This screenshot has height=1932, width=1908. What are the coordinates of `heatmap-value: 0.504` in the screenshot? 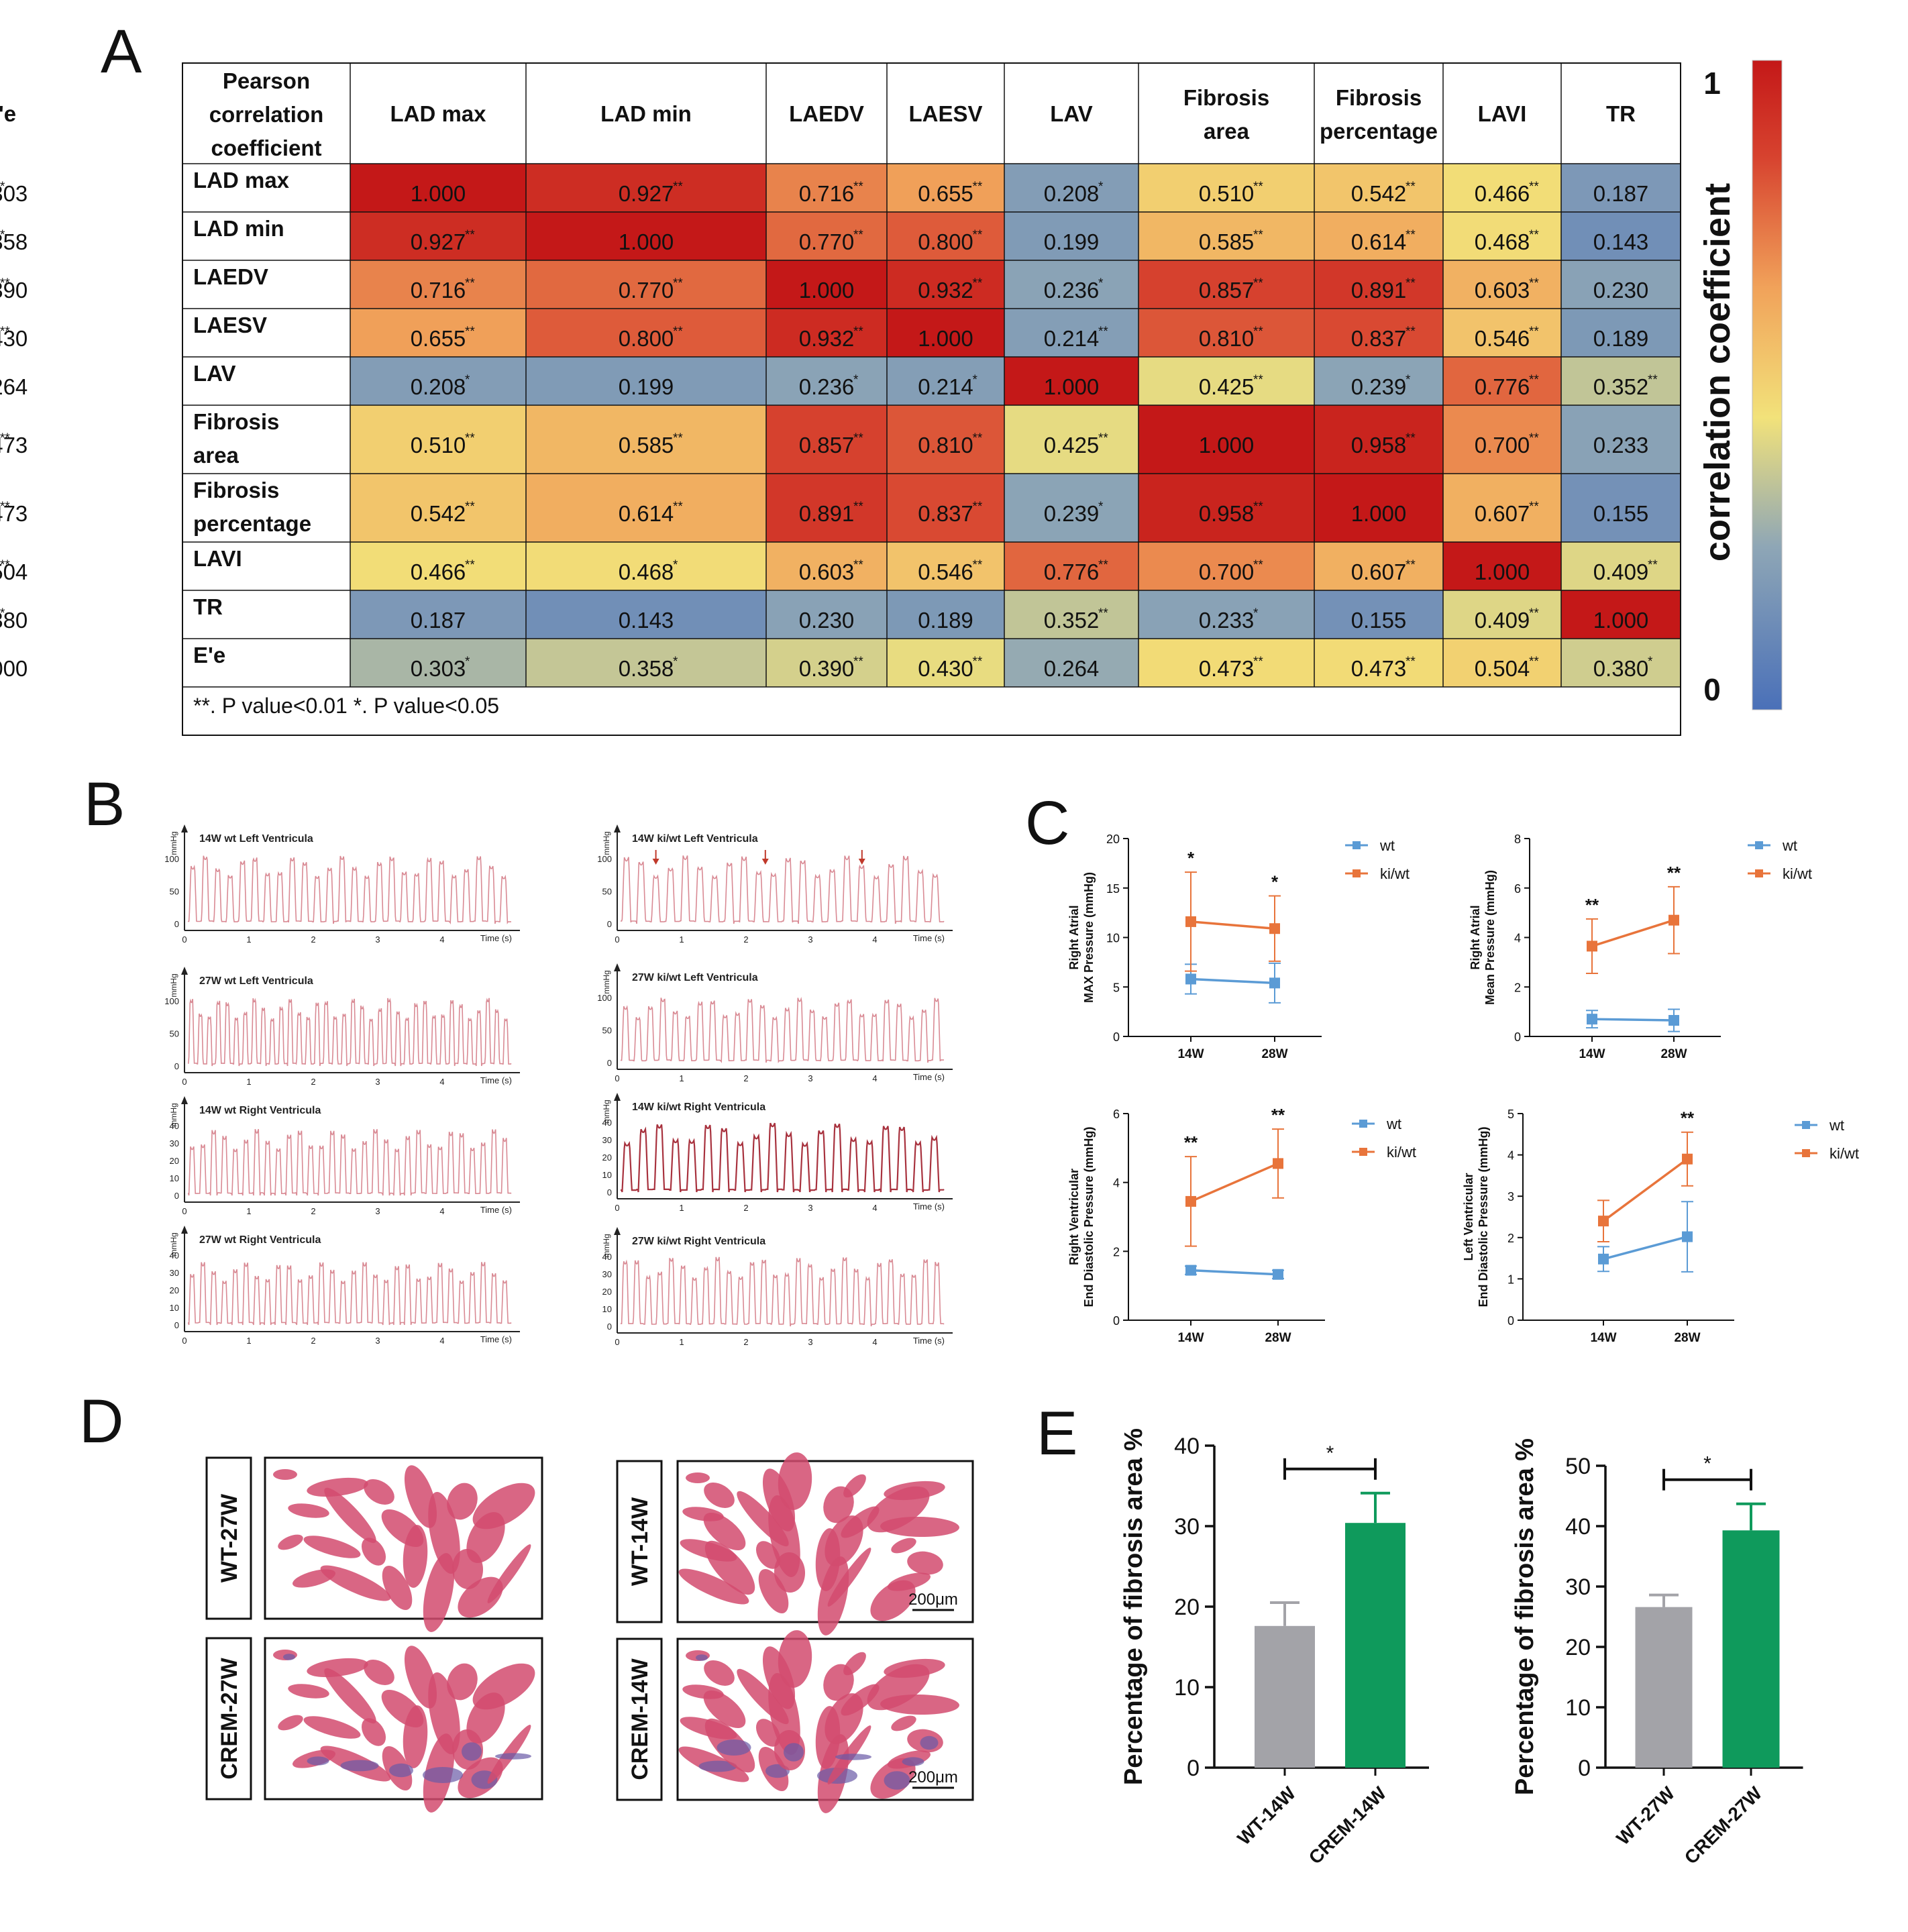 It's located at (1502, 668).